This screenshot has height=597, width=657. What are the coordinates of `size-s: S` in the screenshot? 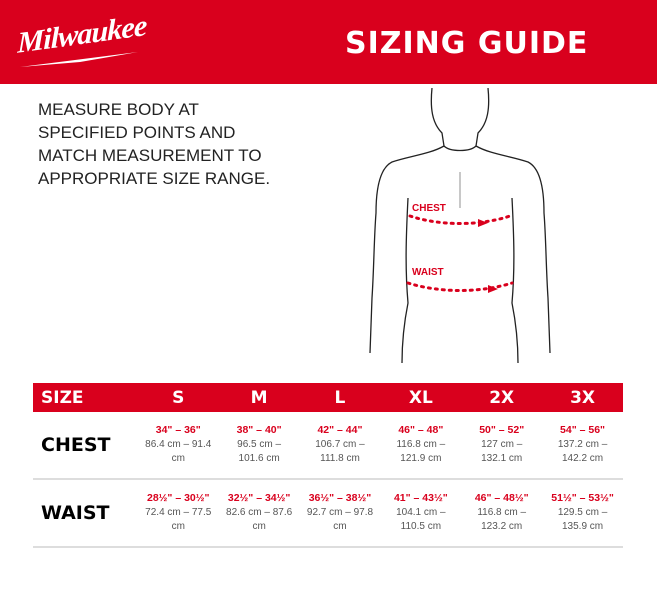 It's located at (178, 397).